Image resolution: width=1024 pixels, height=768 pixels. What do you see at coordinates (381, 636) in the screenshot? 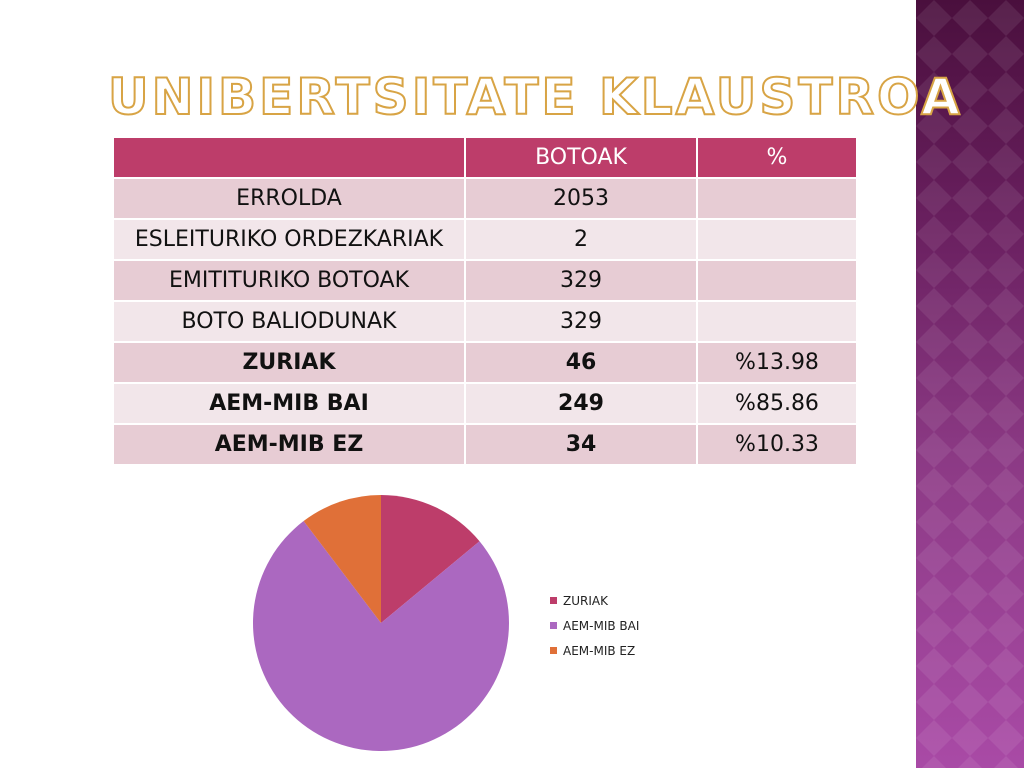
I see `pie-slice-bai` at bounding box center [381, 636].